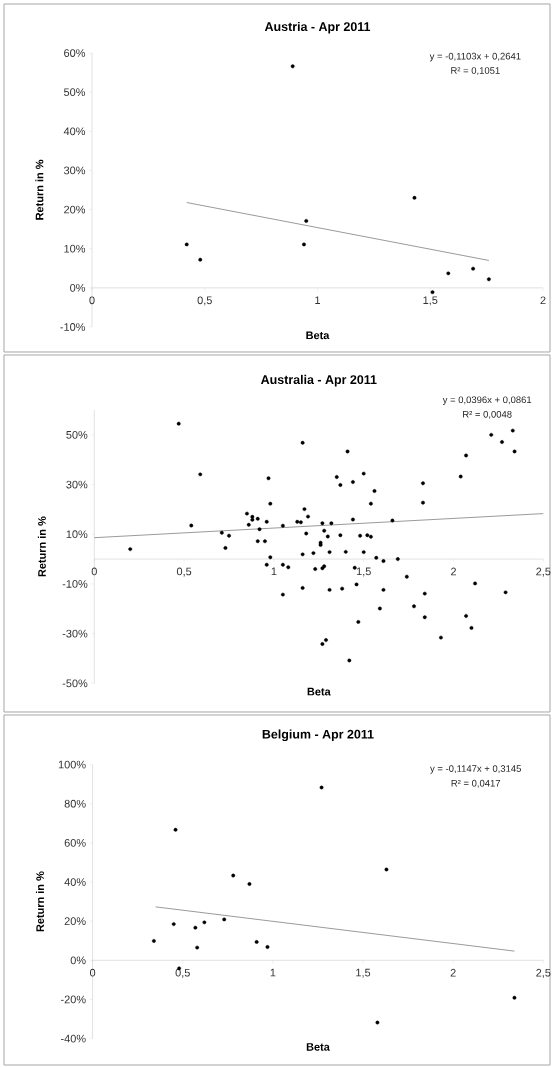 The height and width of the screenshot is (1067, 552). Describe the element at coordinates (318, 380) in the screenshot. I see `chart-title: Australia - Apr 2011` at that location.